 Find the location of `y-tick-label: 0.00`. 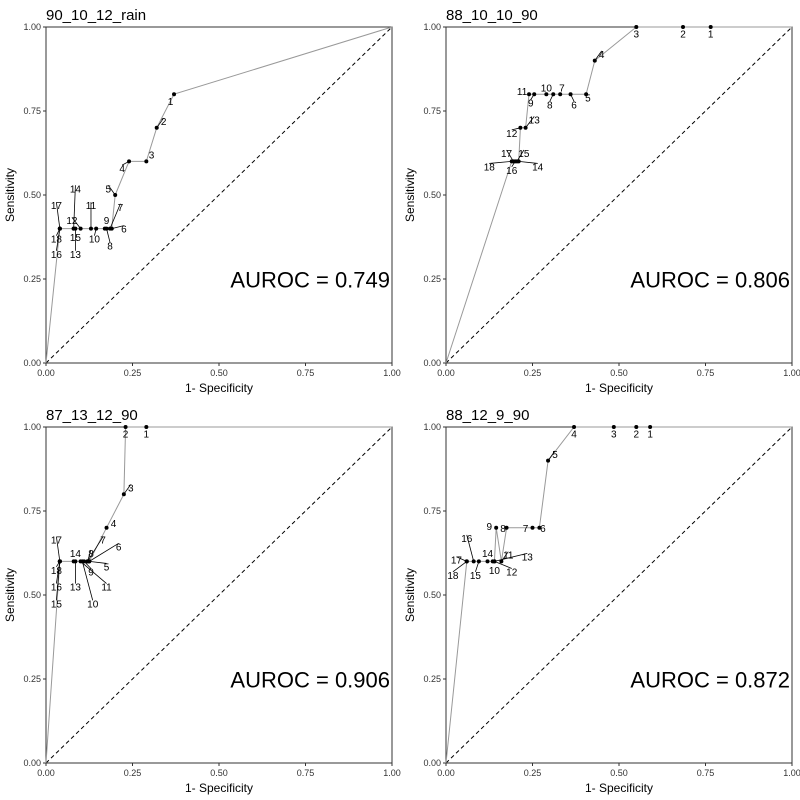

y-tick-label: 0.00 is located at coordinates (32, 763).